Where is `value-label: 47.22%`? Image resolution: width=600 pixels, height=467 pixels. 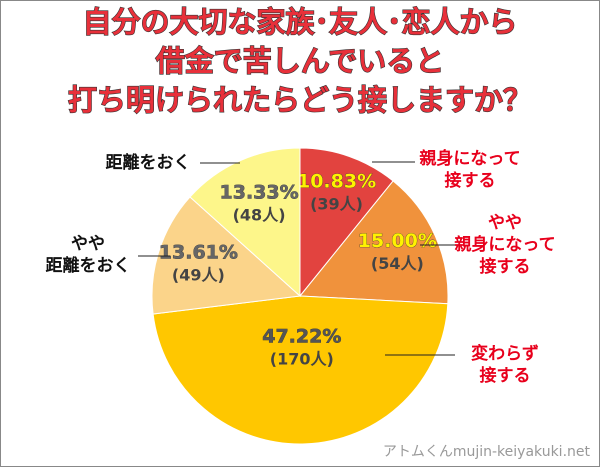
value-label: 47.22% is located at coordinates (301, 336).